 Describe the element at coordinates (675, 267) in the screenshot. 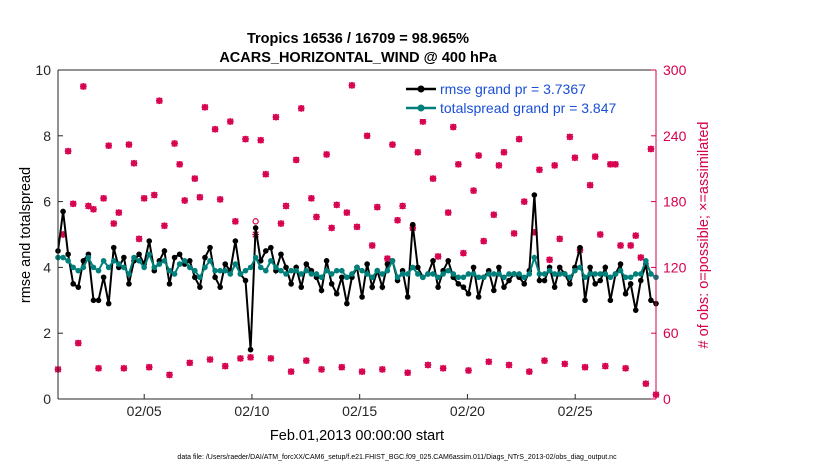

I see `y2-tick-label: 120` at that location.